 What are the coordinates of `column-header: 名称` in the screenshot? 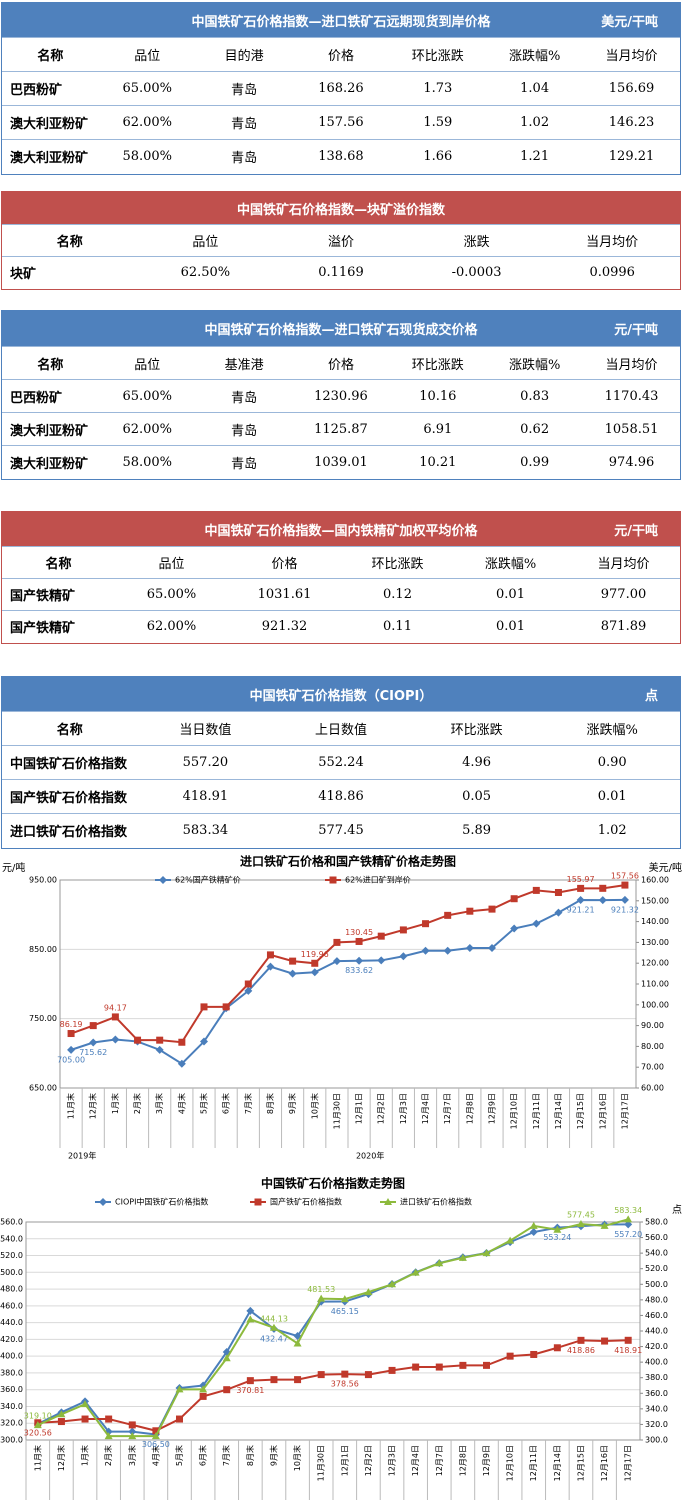 It's located at (58, 562).